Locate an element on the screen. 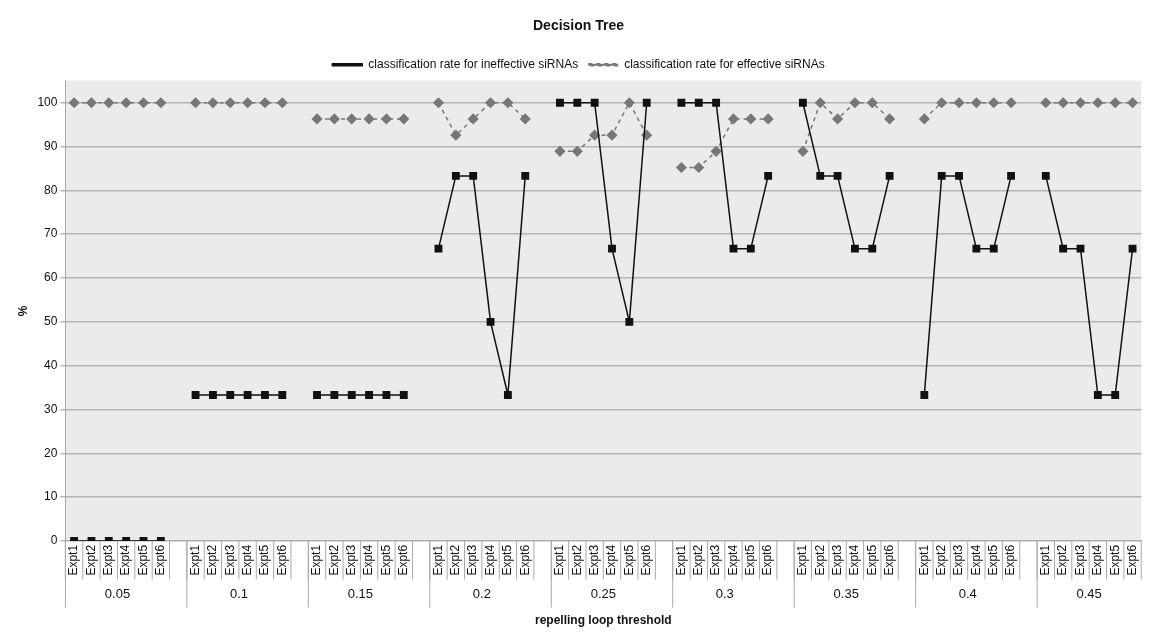 The image size is (1159, 636). y-tick-label: 20 is located at coordinates (51, 452).